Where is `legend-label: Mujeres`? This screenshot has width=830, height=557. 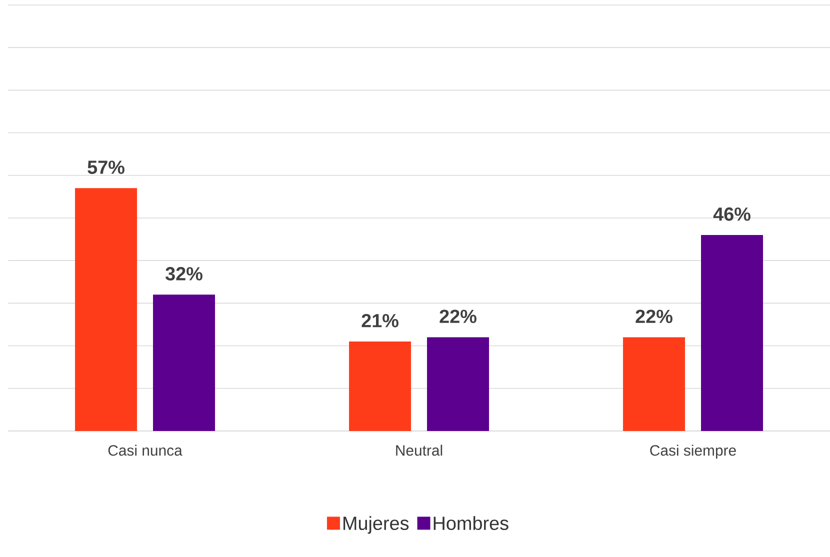
legend-label: Mujeres is located at coordinates (376, 525).